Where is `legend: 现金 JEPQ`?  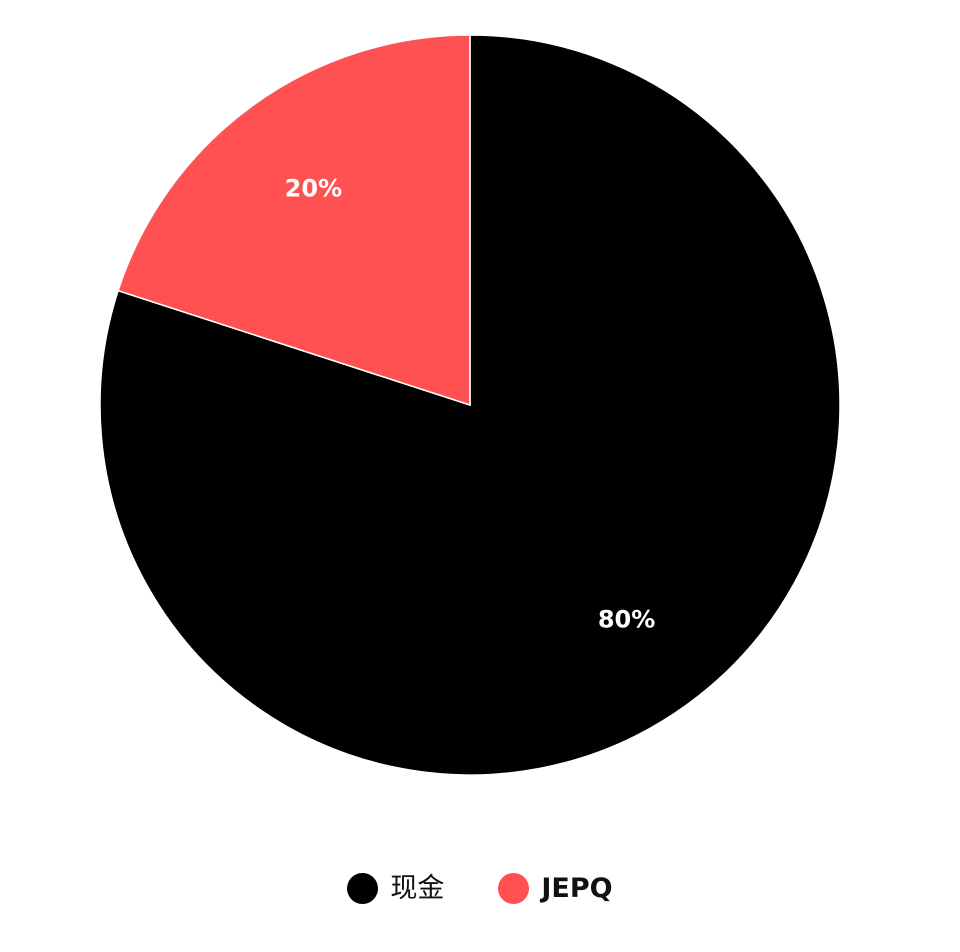
legend: 现金 JEPQ is located at coordinates (480, 888).